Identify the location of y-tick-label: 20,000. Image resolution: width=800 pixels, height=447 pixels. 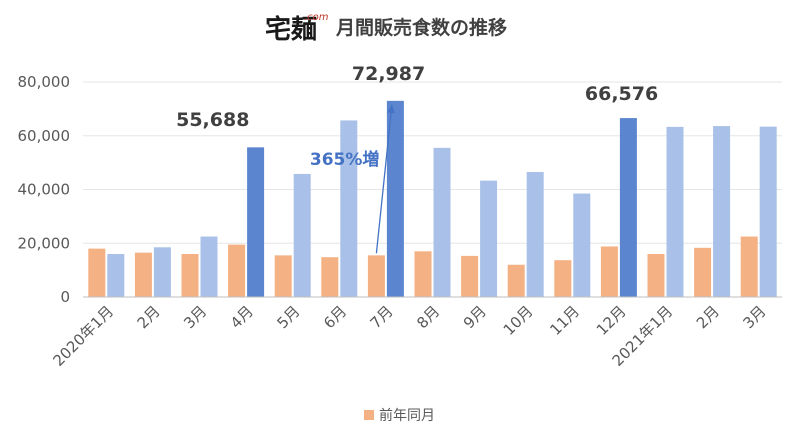
(44, 243).